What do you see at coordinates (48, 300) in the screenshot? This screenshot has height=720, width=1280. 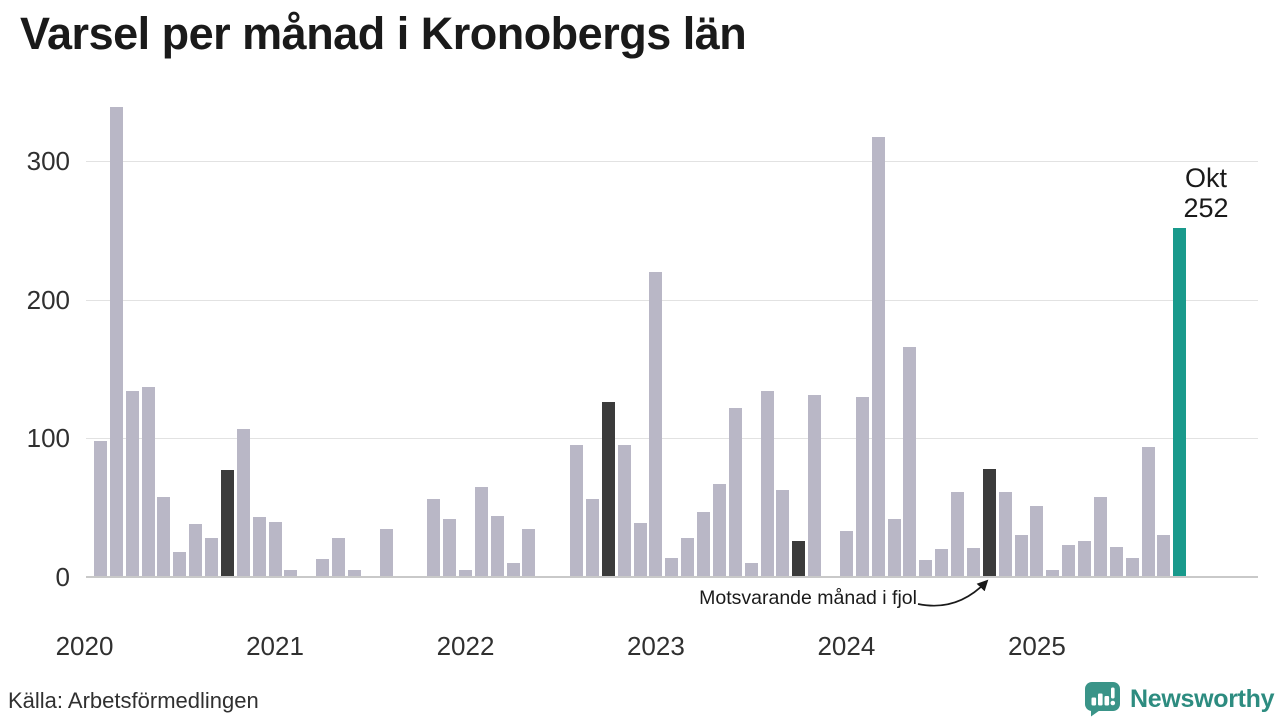 I see `y-tick-label-200: 200` at bounding box center [48, 300].